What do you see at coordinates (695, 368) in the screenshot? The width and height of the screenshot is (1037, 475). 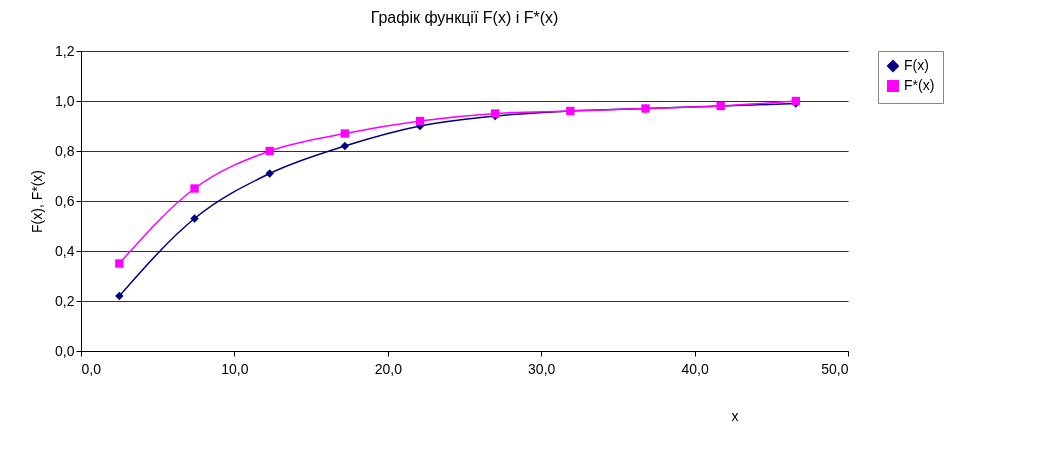 I see `x-tick-label: 40,0` at bounding box center [695, 368].